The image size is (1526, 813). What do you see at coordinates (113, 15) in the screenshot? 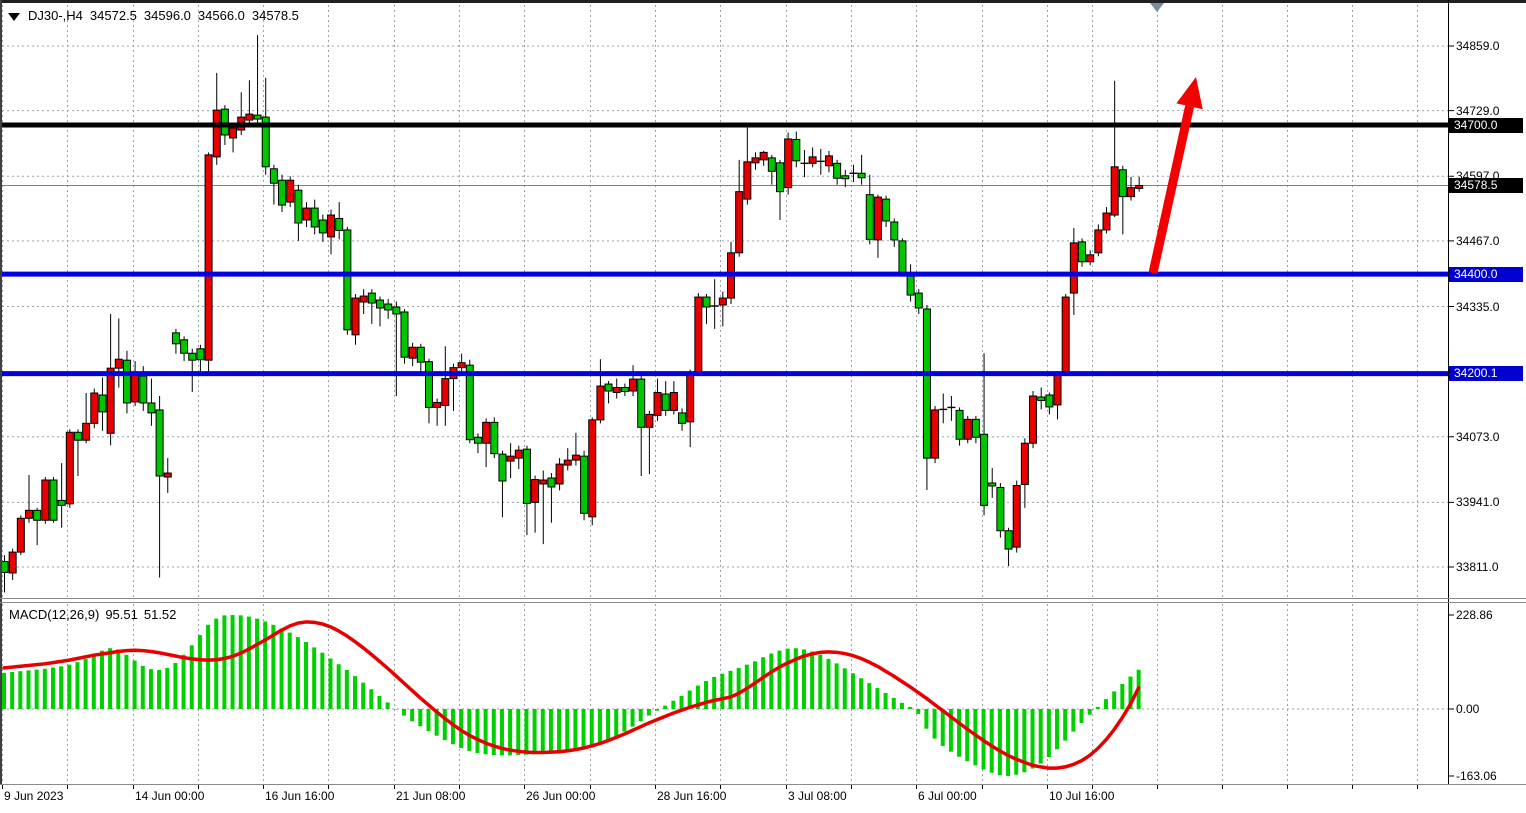
I see `ohlc-open: 34572.5` at bounding box center [113, 15].